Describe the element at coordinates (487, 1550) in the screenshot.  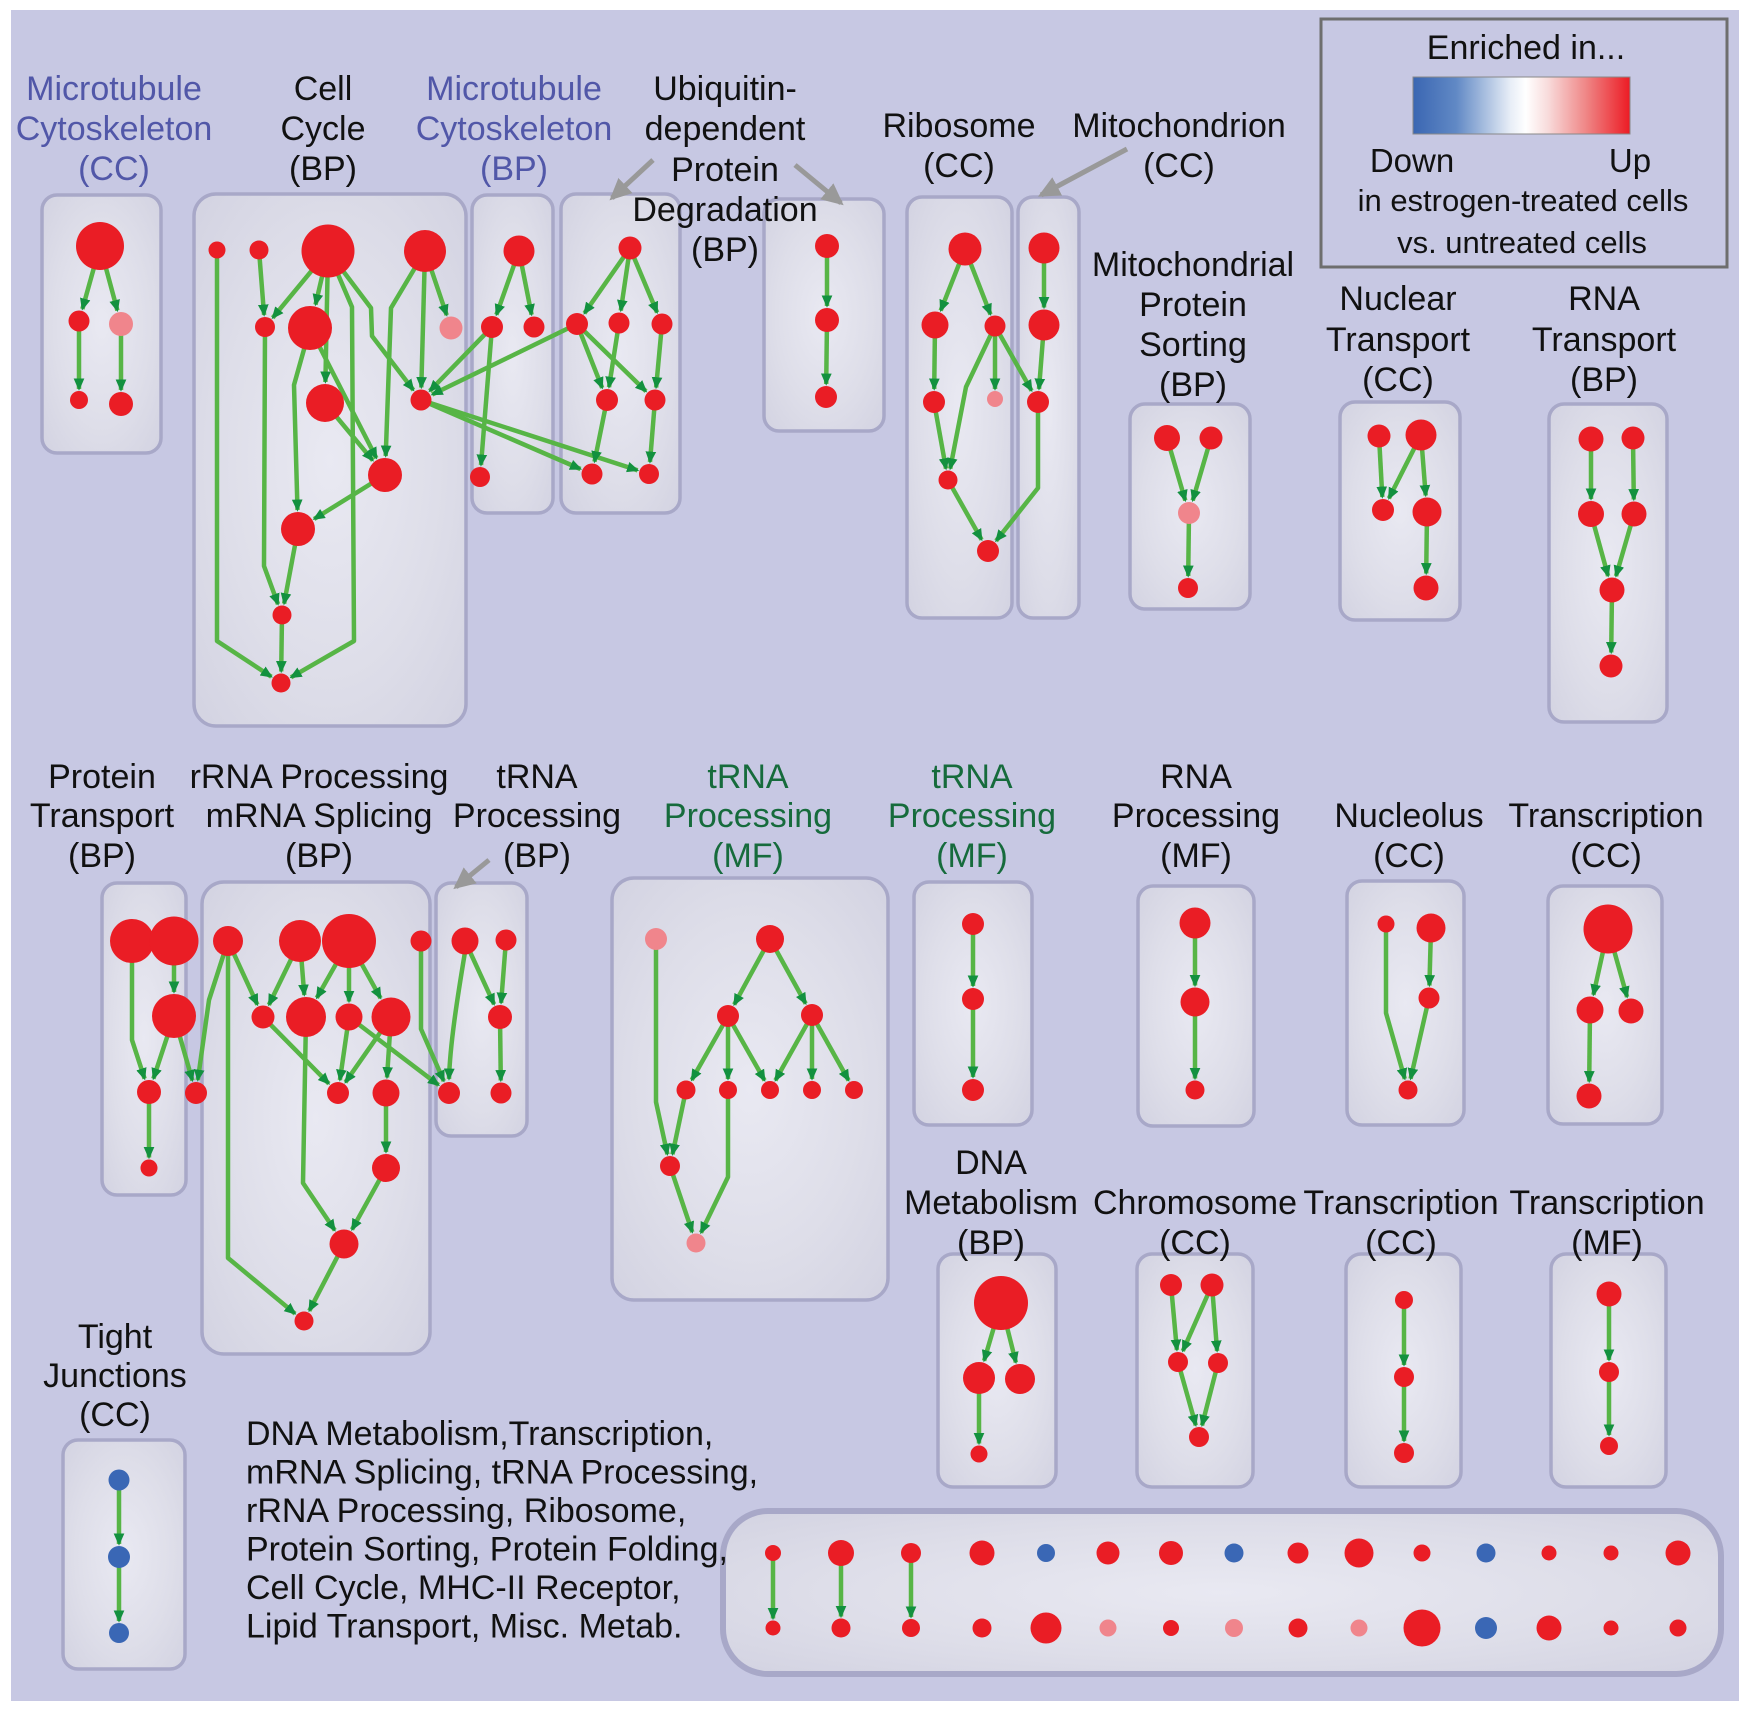
I see `svg-text:Protein Sorting, Protein Foldi: Protein Sorting, Protein Folding,` at that location.